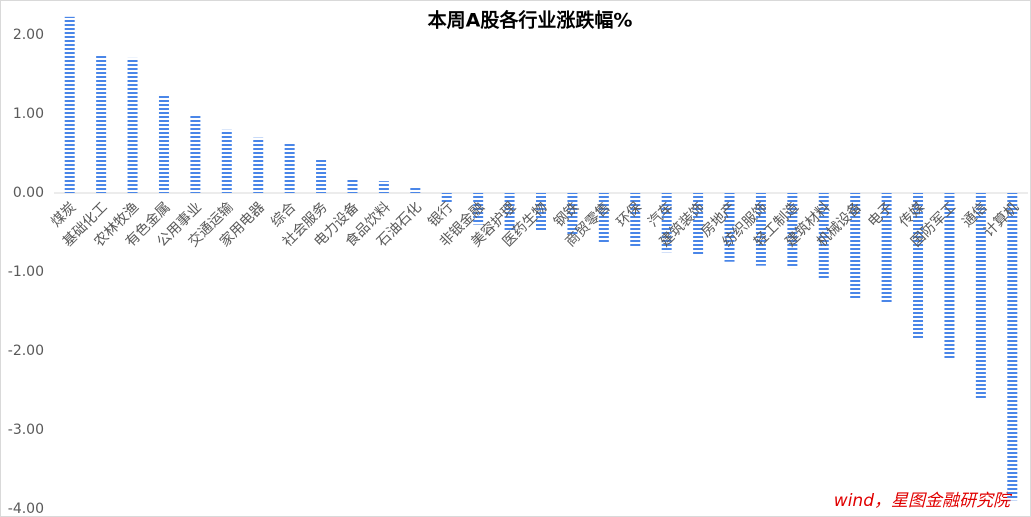  What do you see at coordinates (530, 20) in the screenshot?
I see `chart-title: 本周A股各行业涨跌幅%` at bounding box center [530, 20].